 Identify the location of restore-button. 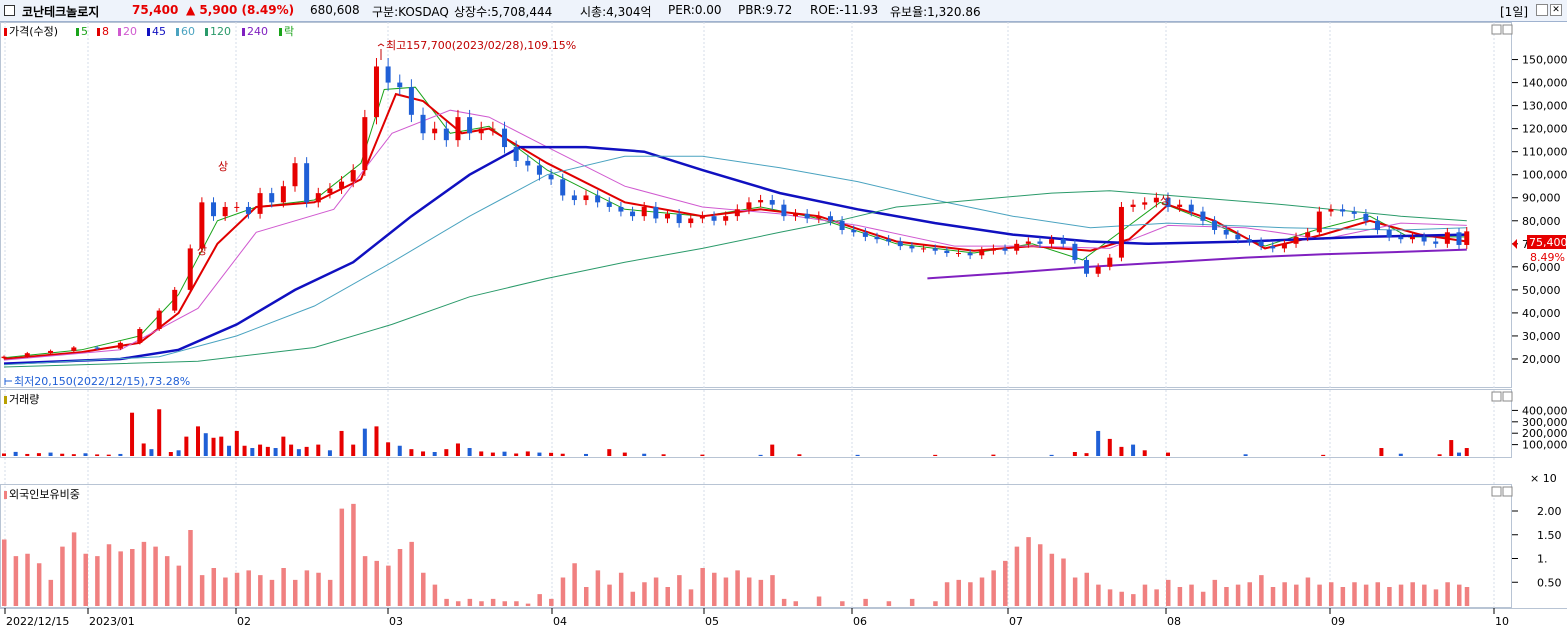
(1542, 10).